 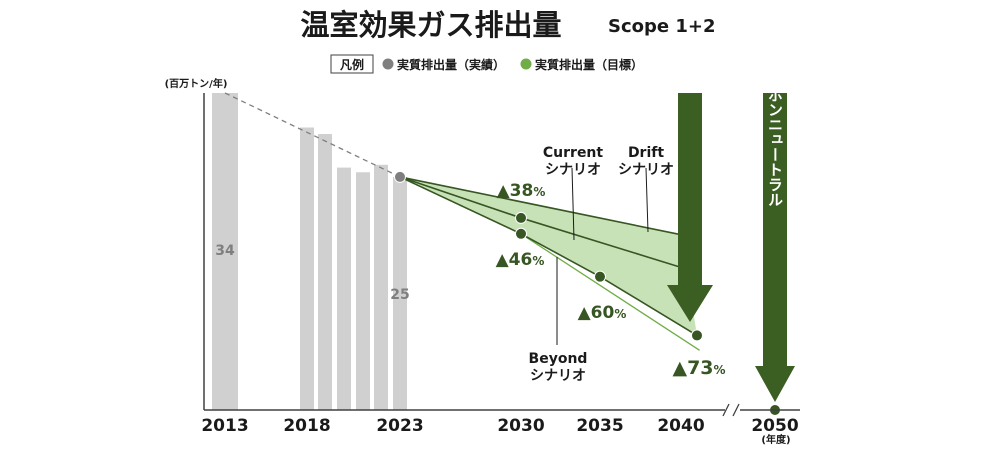 I want to click on legend-title: 凡例, so click(x=352, y=64).